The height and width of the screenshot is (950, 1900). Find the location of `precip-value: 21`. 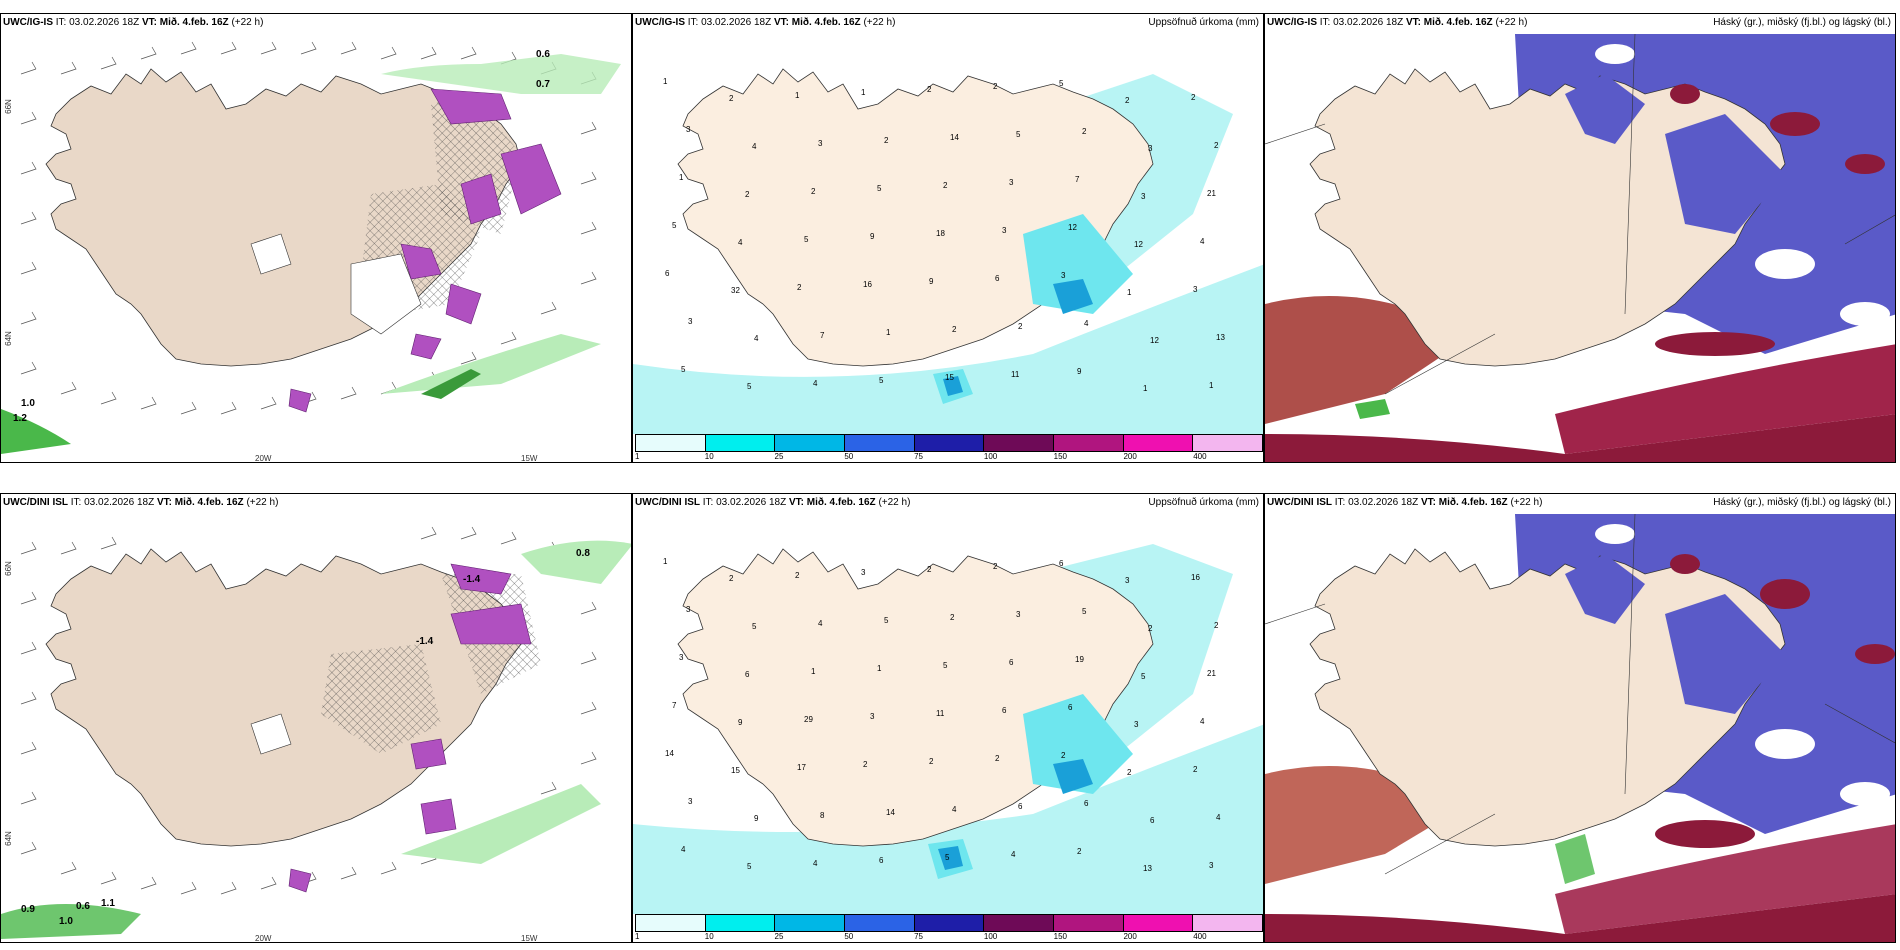

precip-value: 21 is located at coordinates (1211, 673).